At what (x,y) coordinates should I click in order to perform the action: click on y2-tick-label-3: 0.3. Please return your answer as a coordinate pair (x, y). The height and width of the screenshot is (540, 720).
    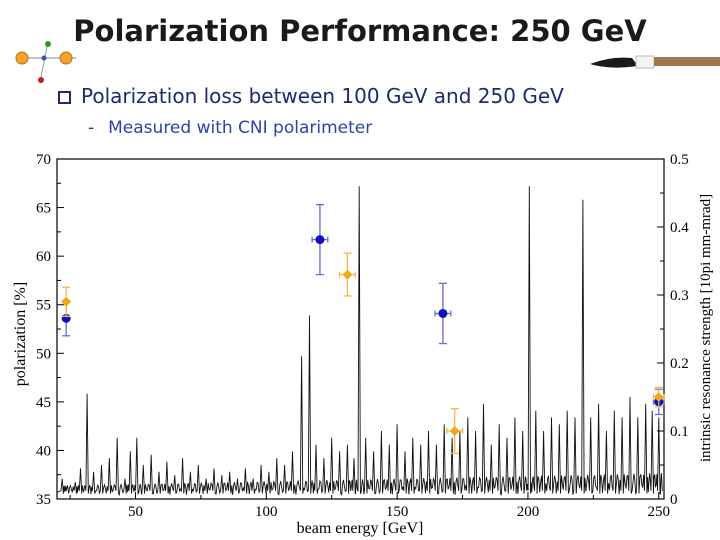
    Looking at the image, I should click on (679, 296).